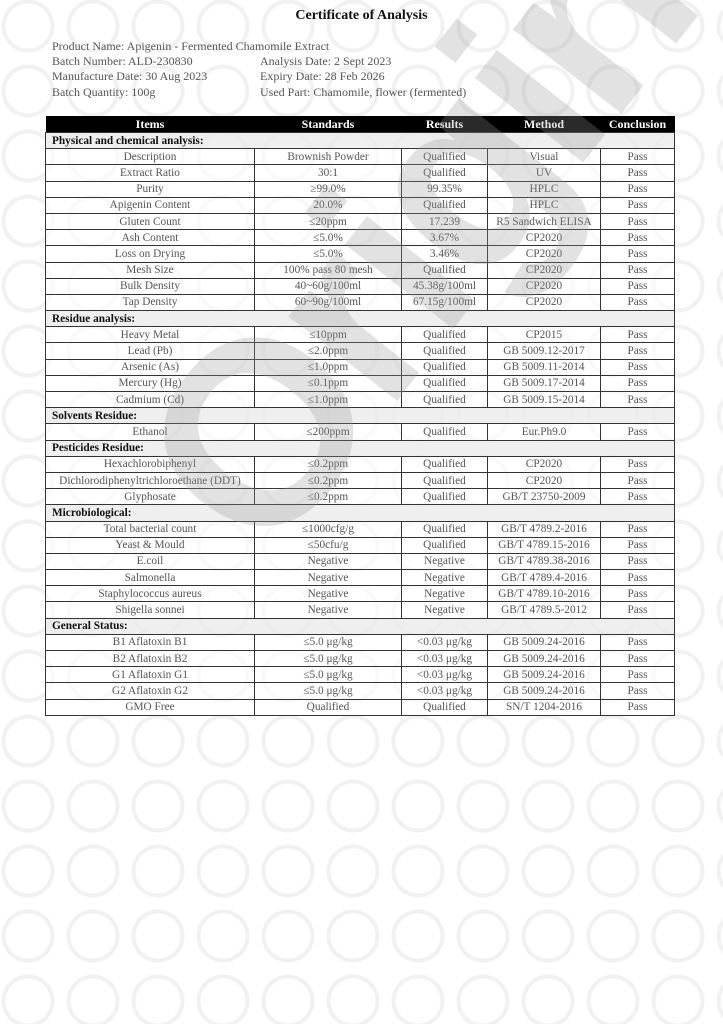  Describe the element at coordinates (363, 92) in the screenshot. I see `used-part: Used Part: Chamomile, flower (fermented)` at that location.